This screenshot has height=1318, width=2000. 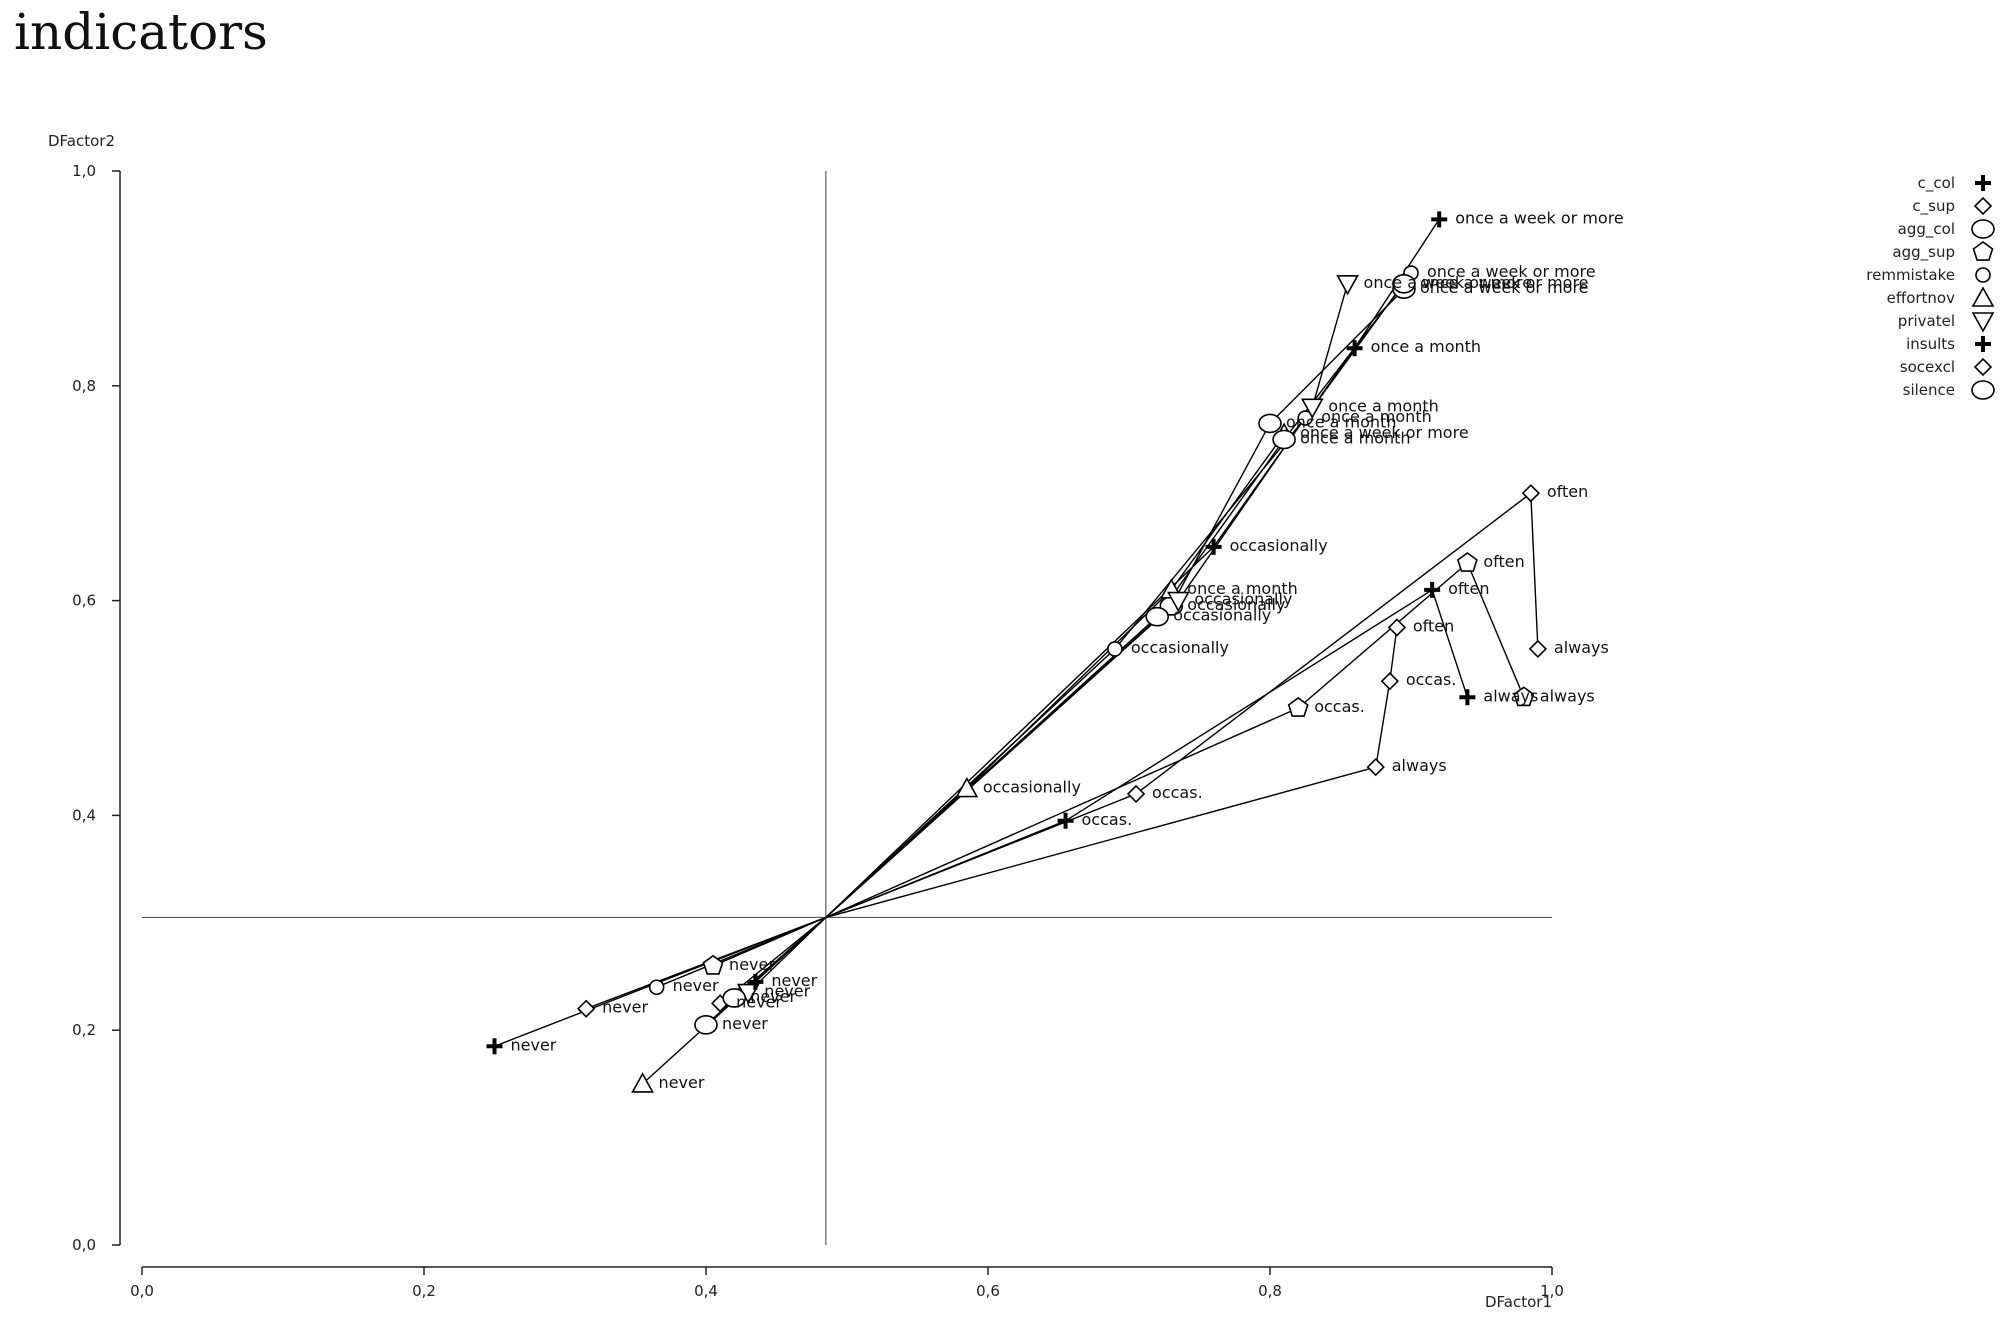 What do you see at coordinates (1107, 819) in the screenshot?
I see `point-label-c_col: occas.` at bounding box center [1107, 819].